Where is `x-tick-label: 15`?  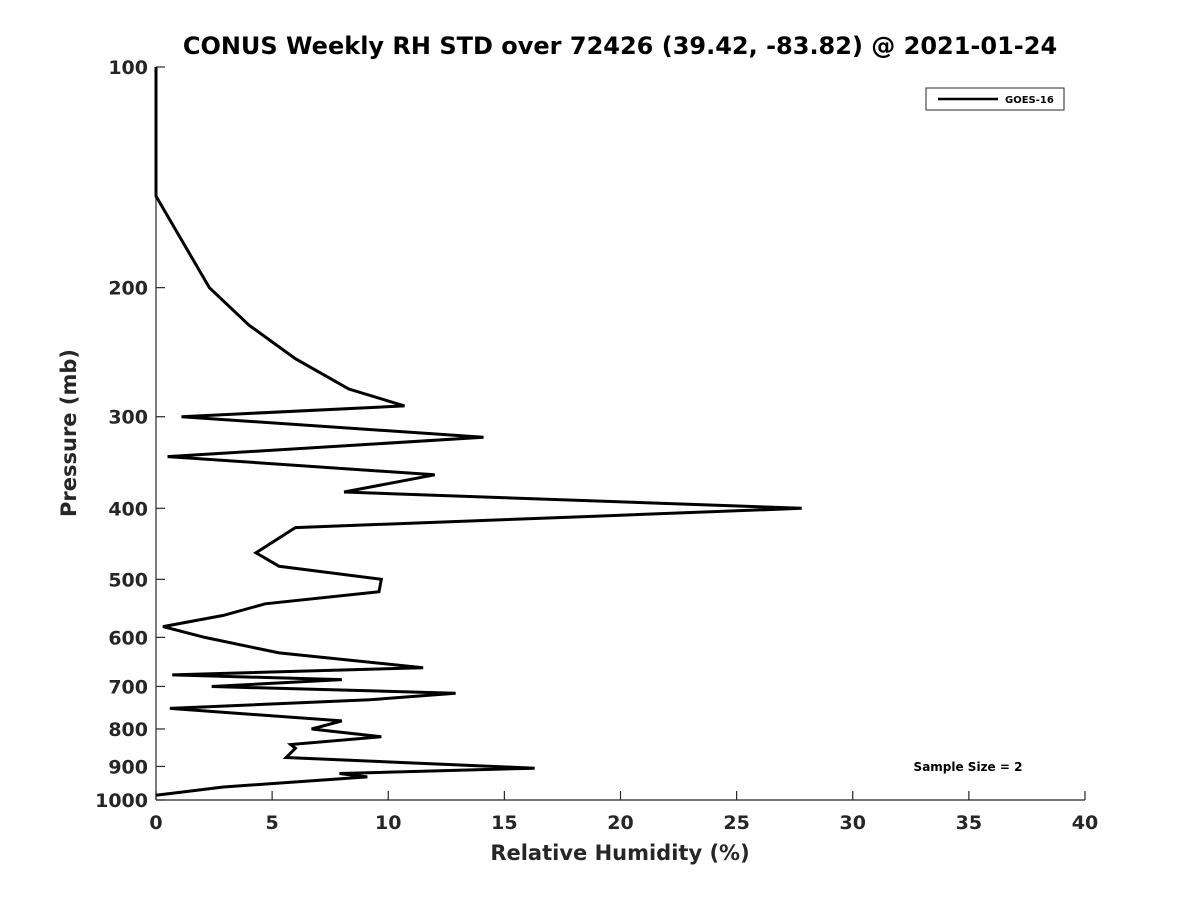
x-tick-label: 15 is located at coordinates (504, 823).